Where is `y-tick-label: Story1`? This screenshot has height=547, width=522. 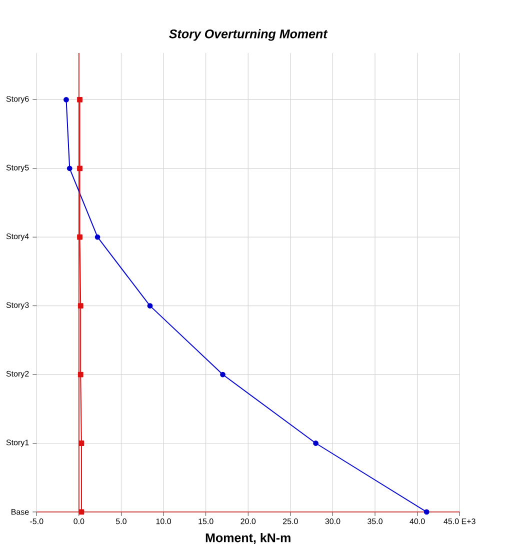
y-tick-label: Story1 is located at coordinates (17, 443).